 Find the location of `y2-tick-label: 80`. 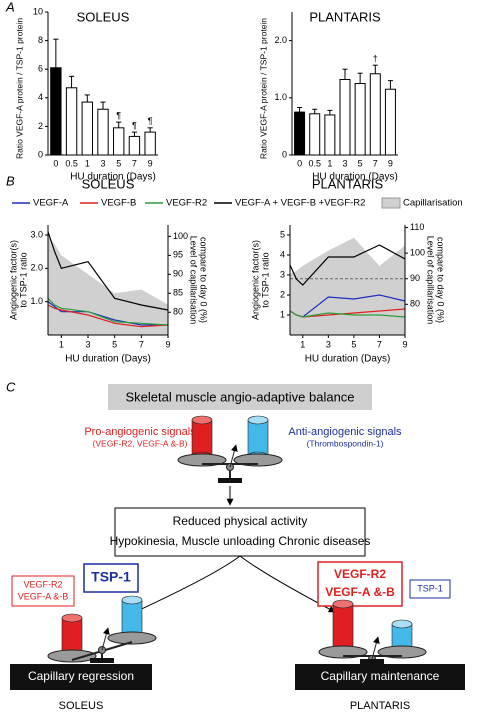

y2-tick-label: 80 is located at coordinates (178, 312).